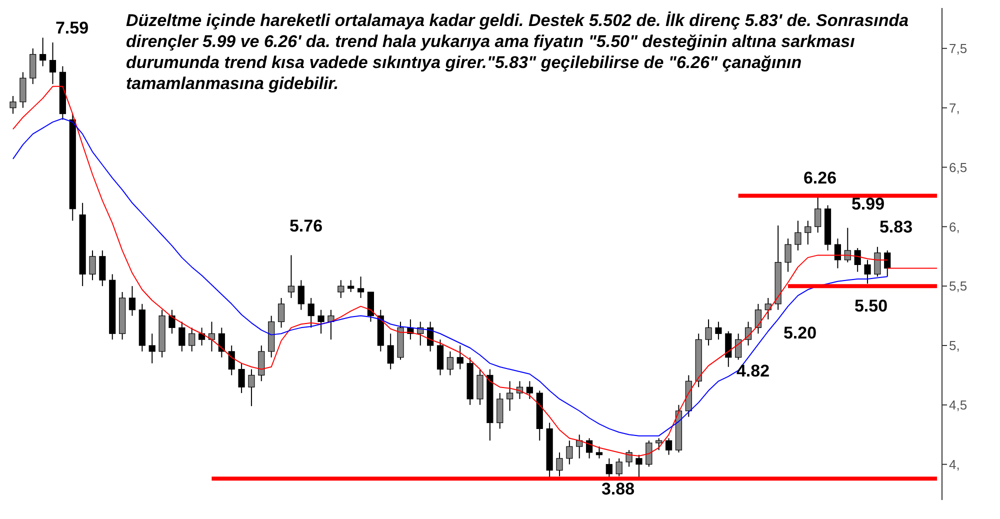 This screenshot has width=1000, height=519. Describe the element at coordinates (820, 178) in the screenshot. I see `annotation: 6.26` at that location.